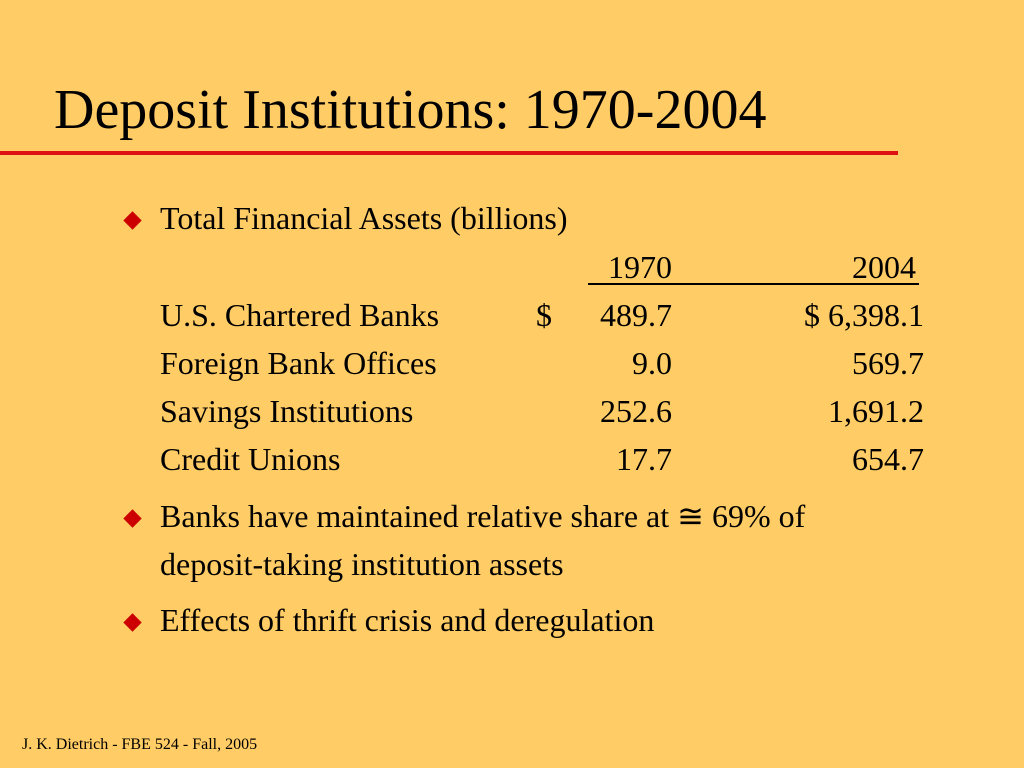 This screenshot has height=768, width=1024. What do you see at coordinates (298, 363) in the screenshot?
I see `row-label-foreign-bank-offices: Foreign Bank Offices` at bounding box center [298, 363].